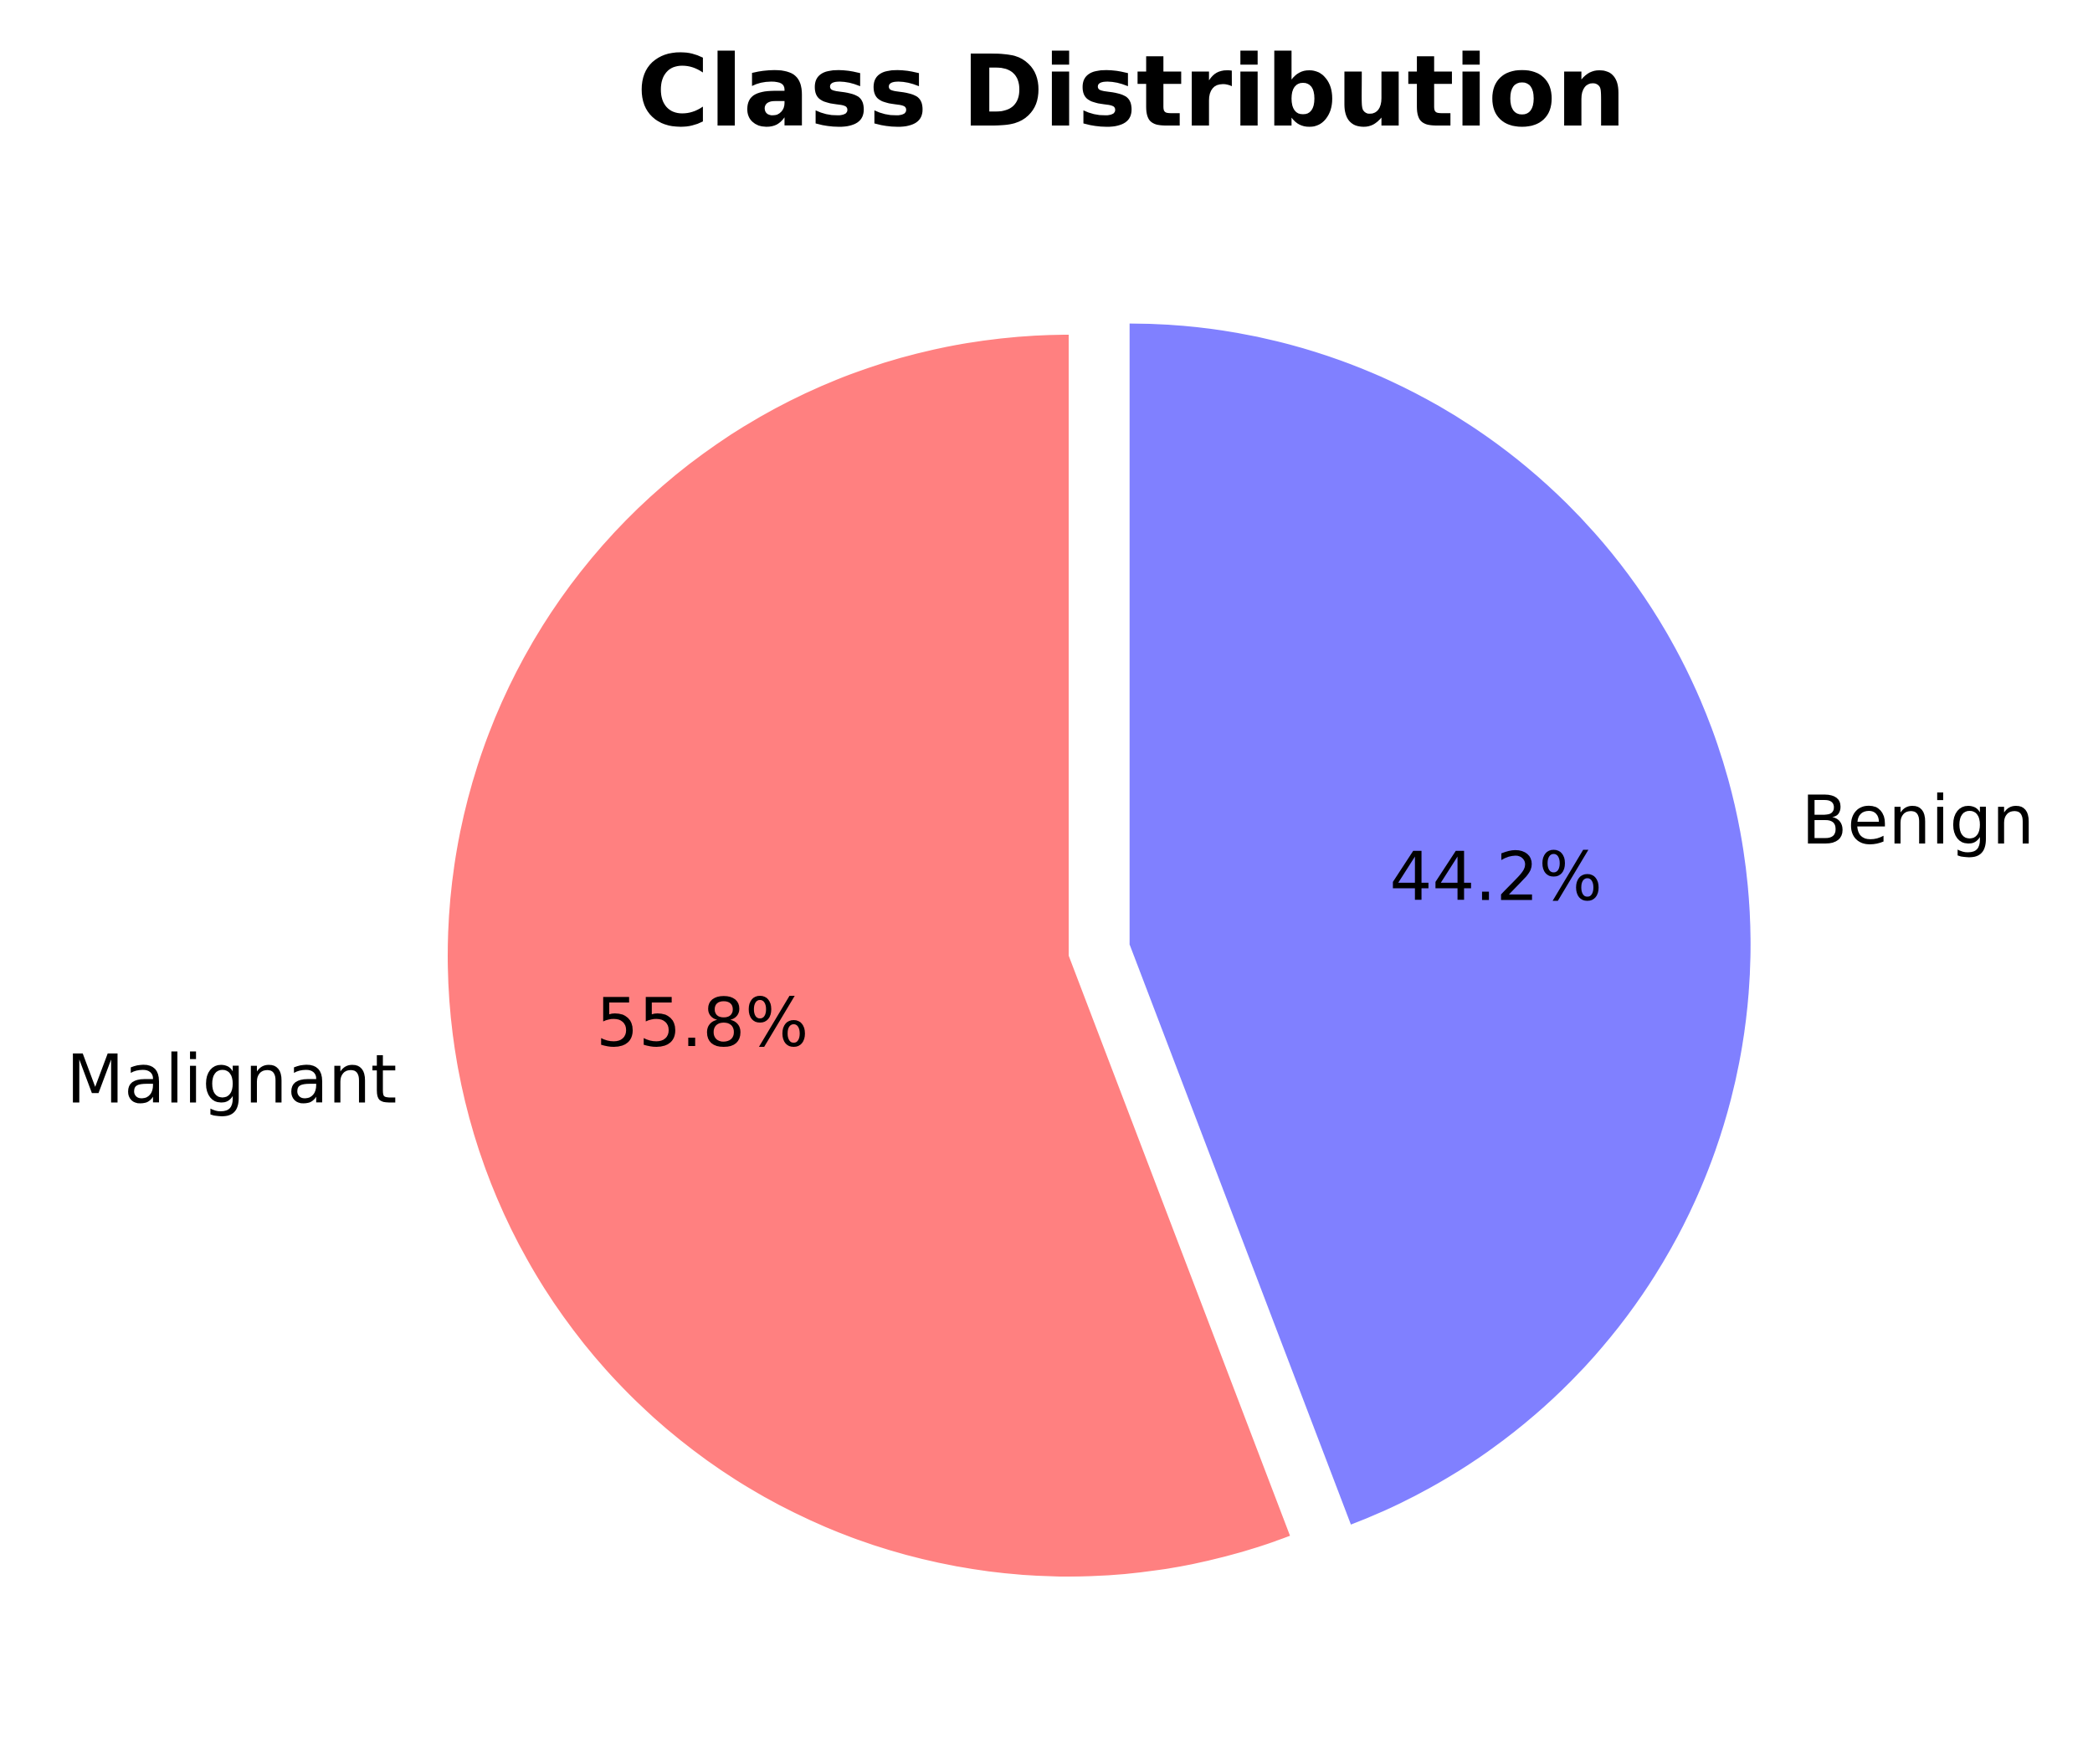 This screenshot has width=2088, height=1764. What do you see at coordinates (231, 1079) in the screenshot?
I see `slice-label-malignant: Malignant` at bounding box center [231, 1079].